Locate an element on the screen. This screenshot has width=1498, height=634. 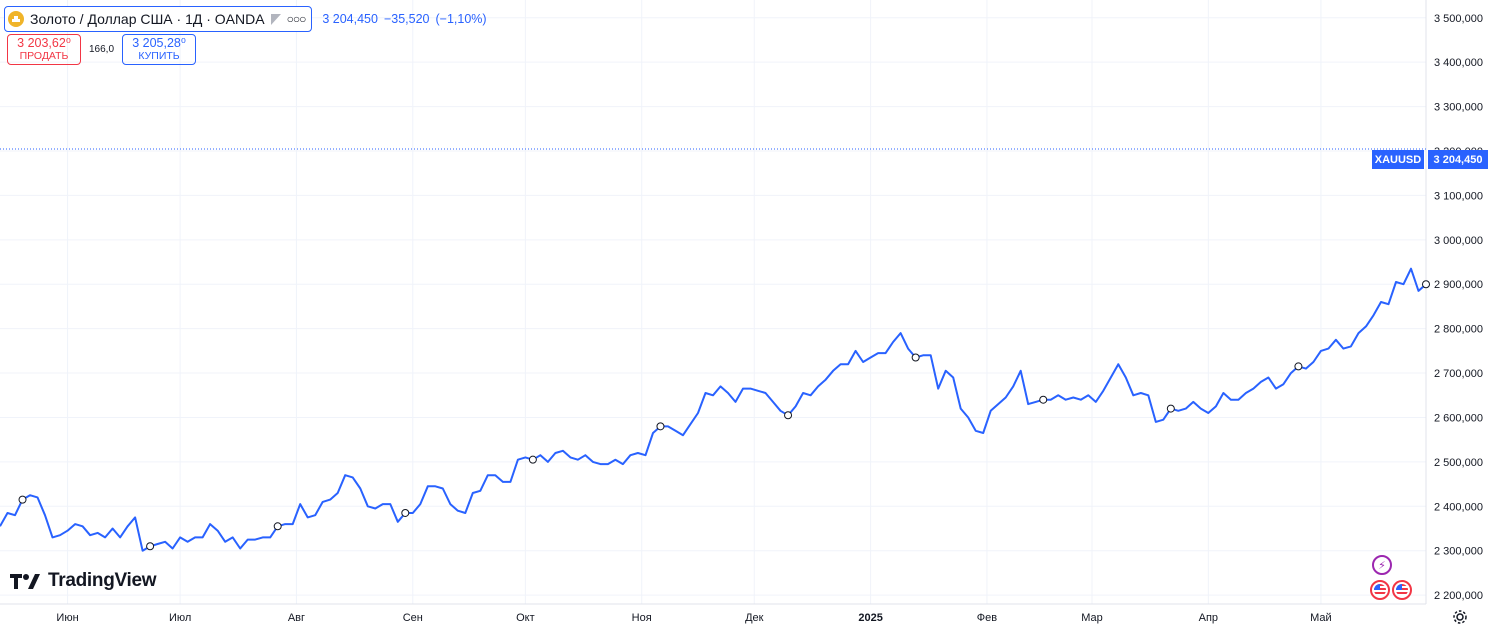
spread-value: 166,0 is located at coordinates (102, 49).